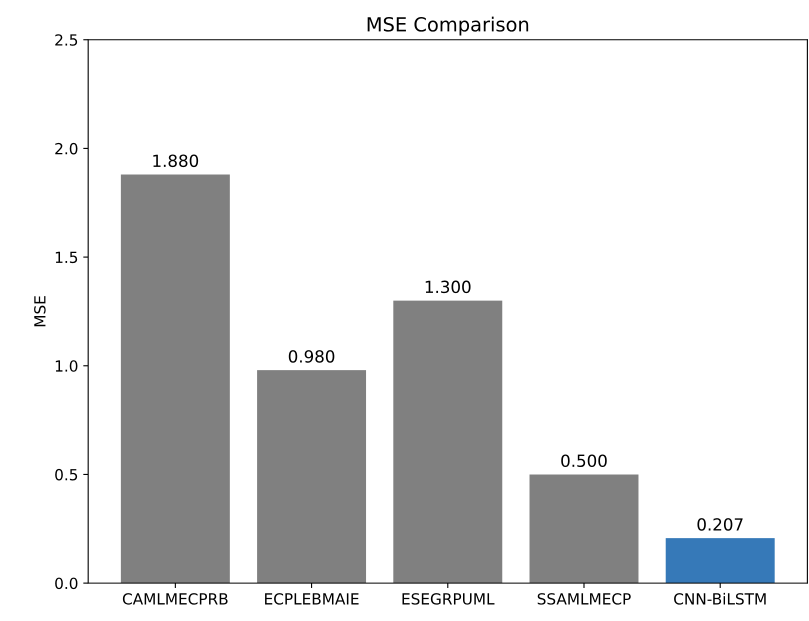 The height and width of the screenshot is (621, 809). What do you see at coordinates (40, 311) in the screenshot?
I see `y-axis-title: MSE` at bounding box center [40, 311].